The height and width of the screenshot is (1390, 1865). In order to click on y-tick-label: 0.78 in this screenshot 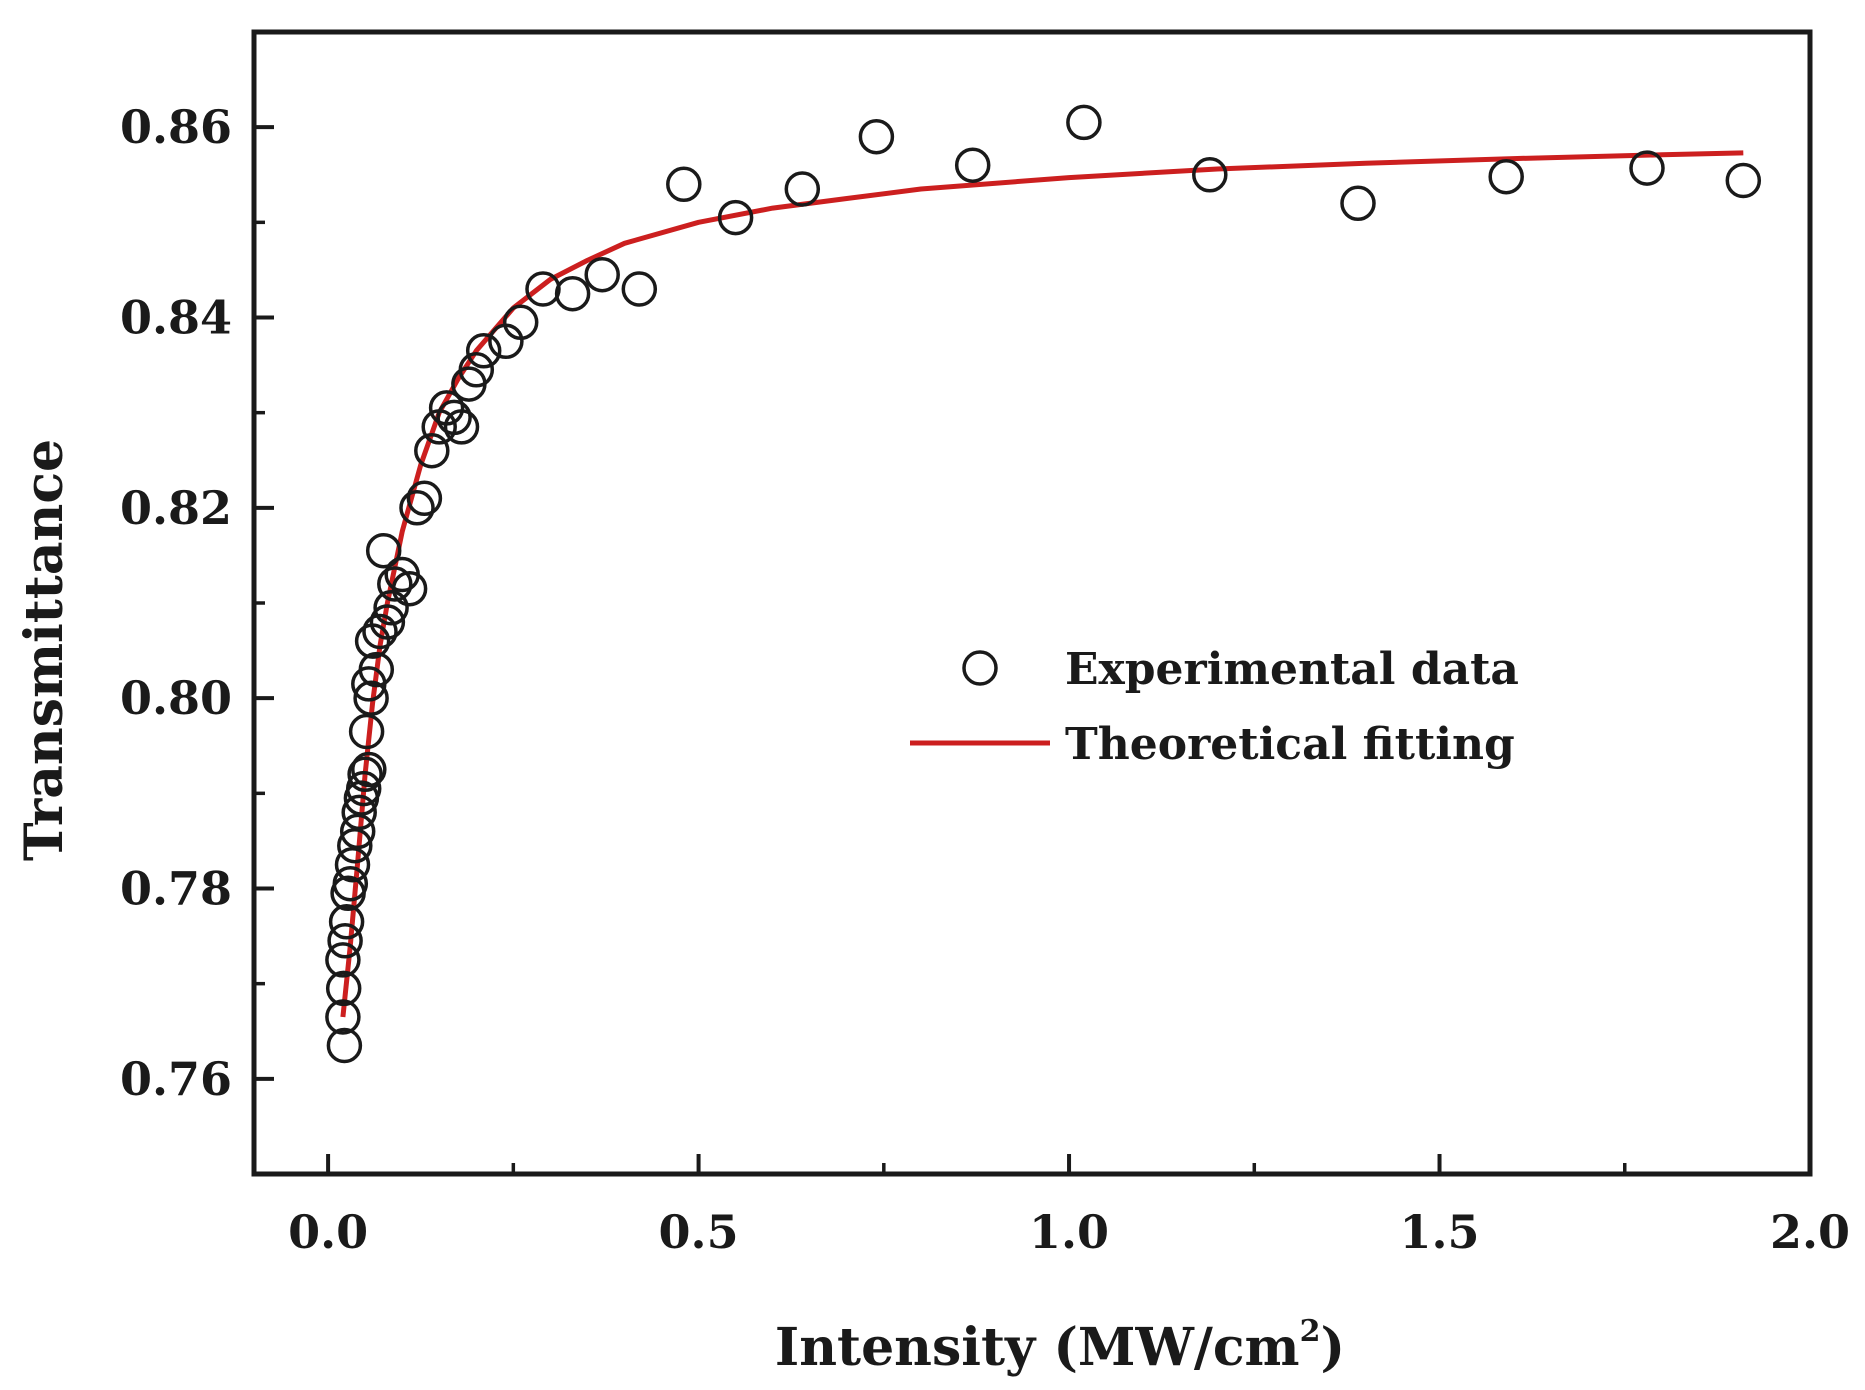, I will do `click(176, 889)`.